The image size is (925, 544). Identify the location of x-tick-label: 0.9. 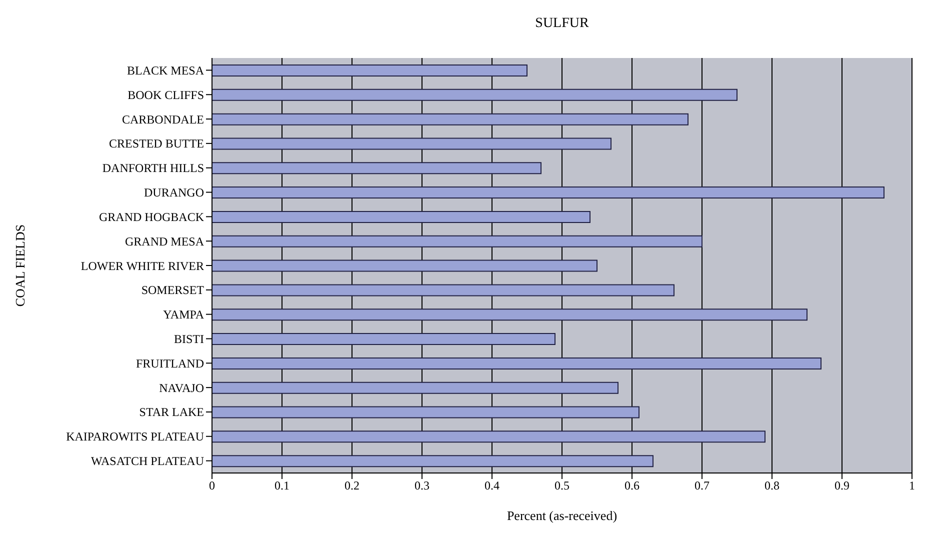
(842, 485).